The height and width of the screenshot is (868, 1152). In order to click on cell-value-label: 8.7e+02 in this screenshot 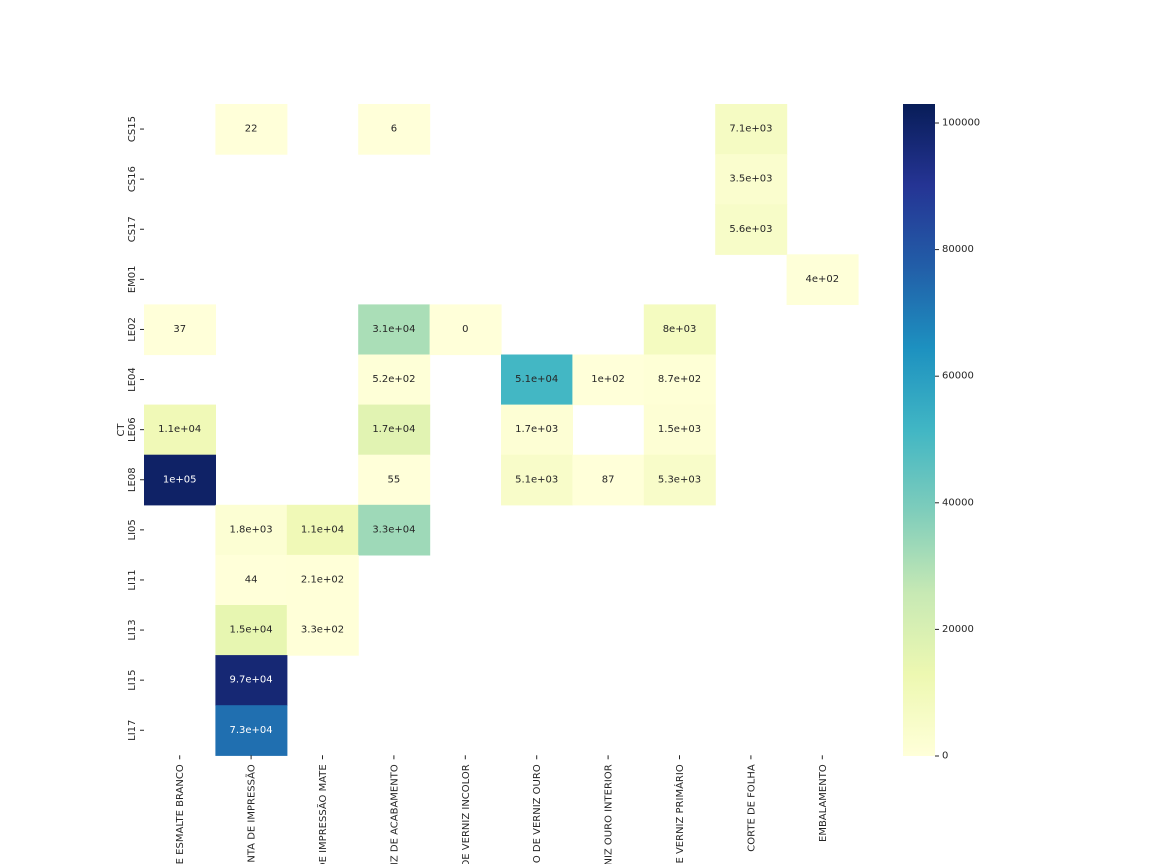, I will do `click(679, 379)`.